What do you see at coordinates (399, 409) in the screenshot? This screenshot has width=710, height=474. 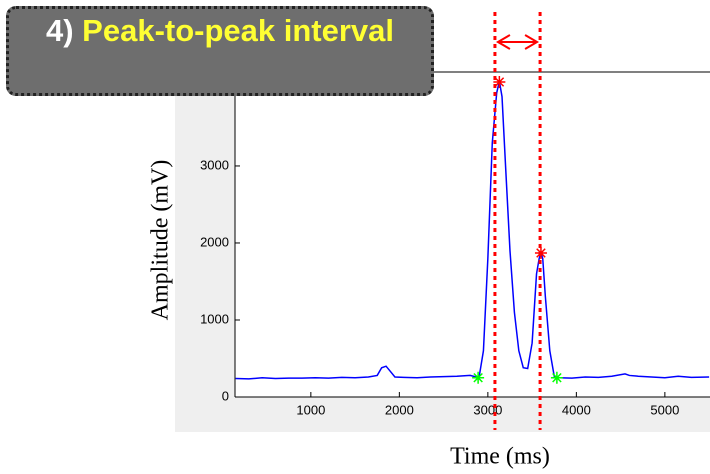 I see `x-tick-label: 2000` at bounding box center [399, 409].